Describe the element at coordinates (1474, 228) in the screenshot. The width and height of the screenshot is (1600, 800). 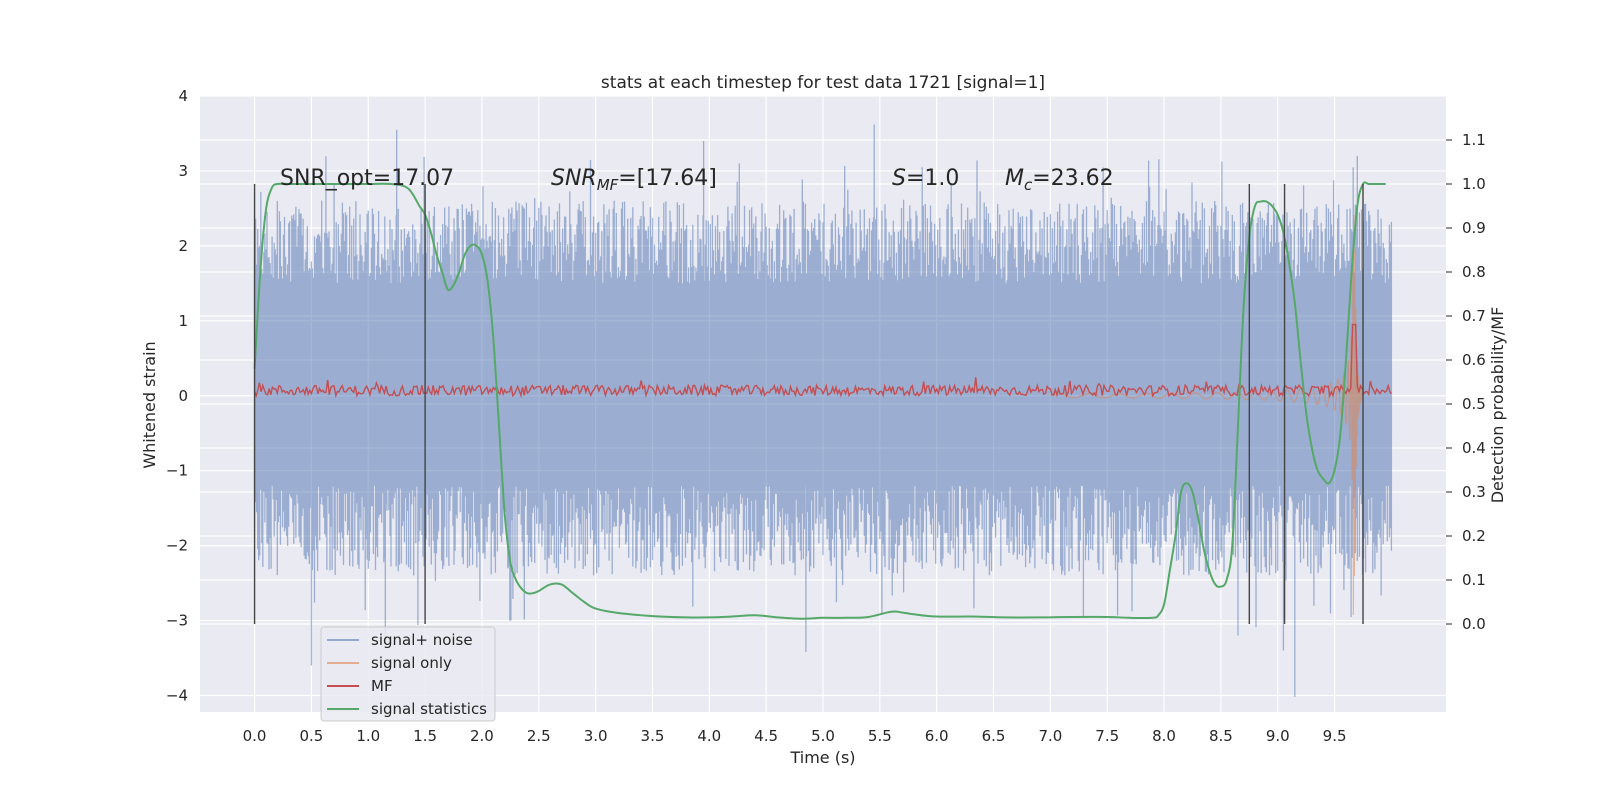
I see `y2-tick-label: 0.9` at that location.